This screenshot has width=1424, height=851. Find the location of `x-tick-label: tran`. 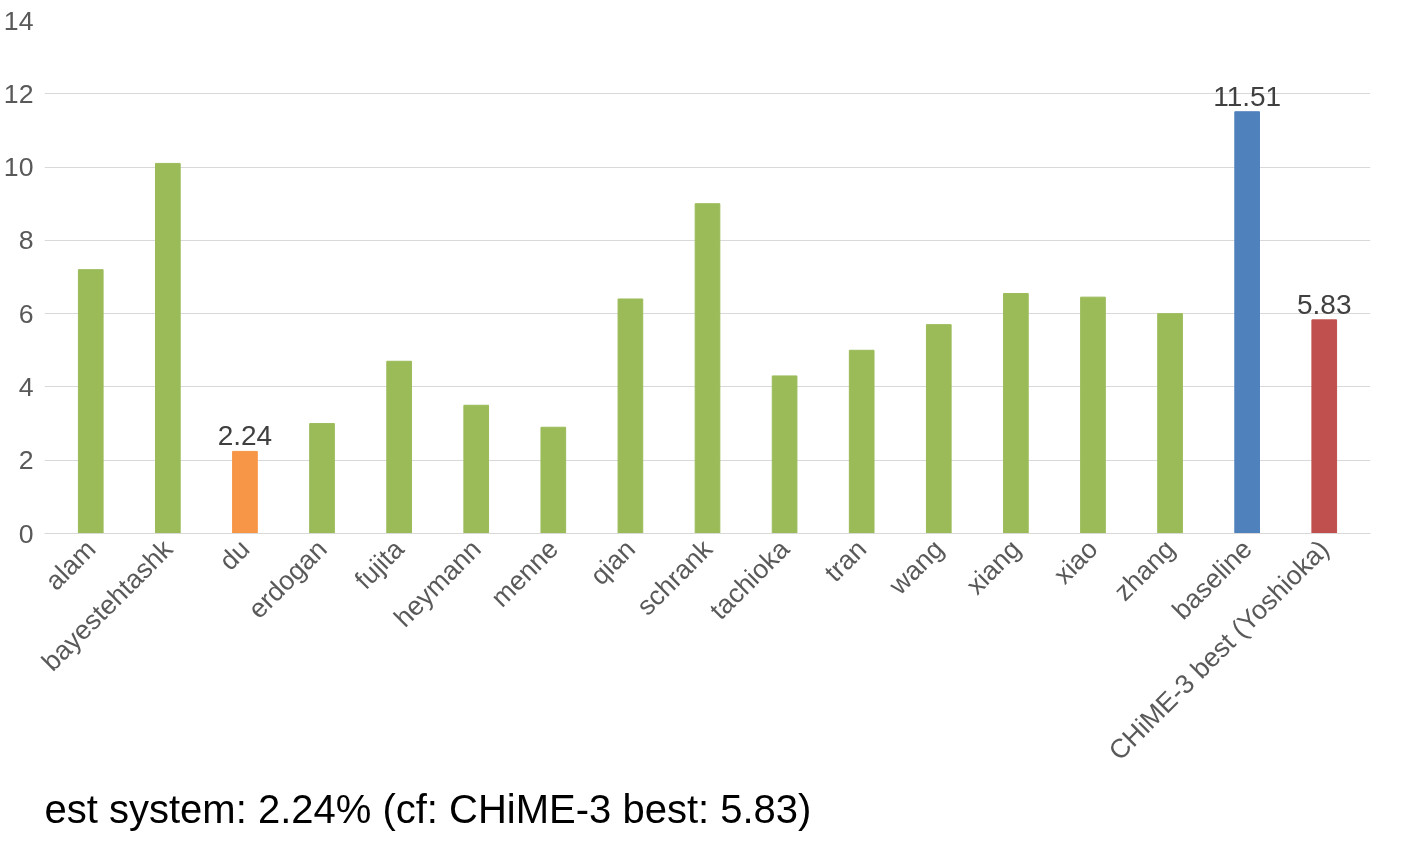

x-tick-label: tran is located at coordinates (845, 560).